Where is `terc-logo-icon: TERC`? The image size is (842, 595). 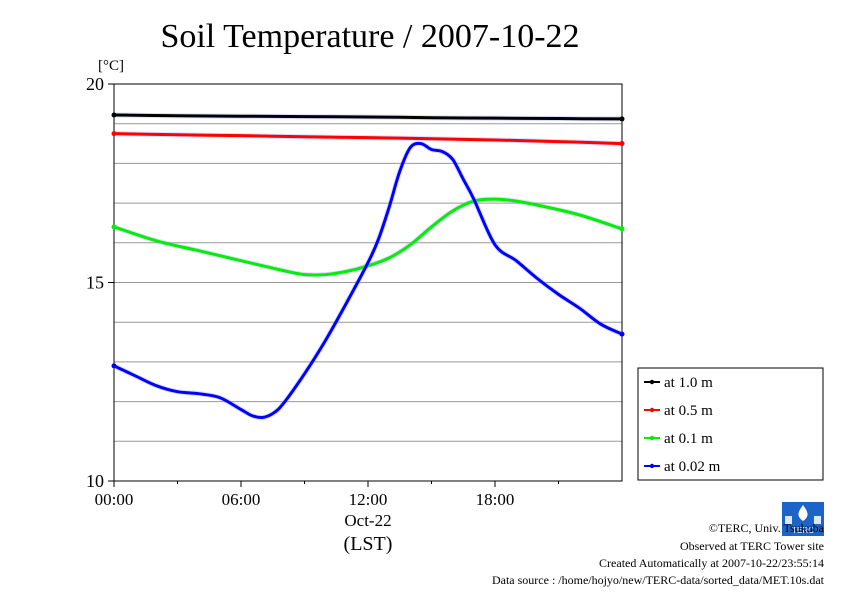 terc-logo-icon: TERC is located at coordinates (803, 519).